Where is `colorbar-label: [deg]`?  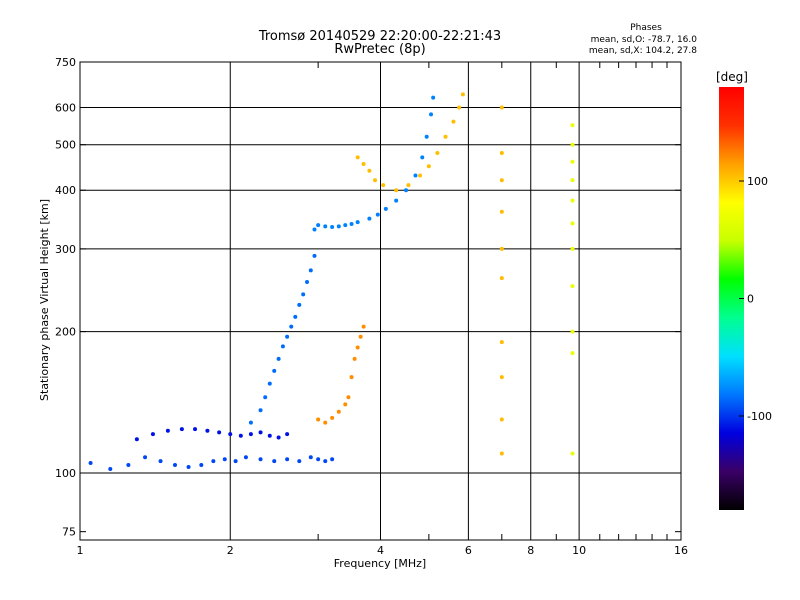
colorbar-label: [deg] is located at coordinates (732, 77).